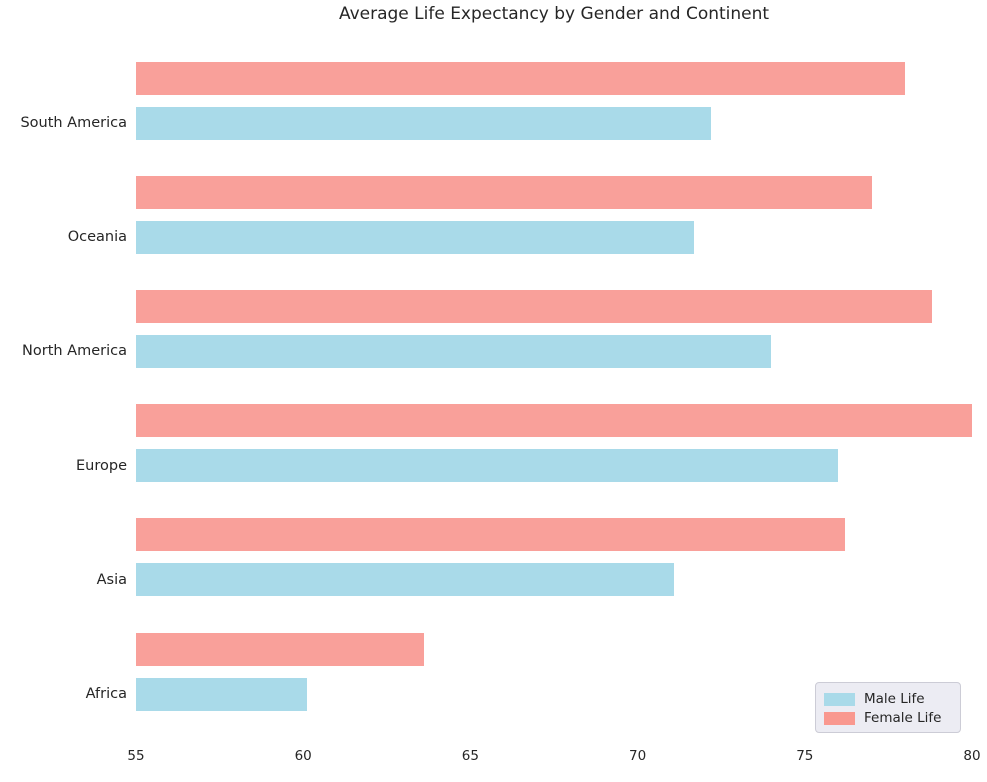 This screenshot has height=782, width=987. I want to click on y-axis-label-north-america: North America, so click(74, 351).